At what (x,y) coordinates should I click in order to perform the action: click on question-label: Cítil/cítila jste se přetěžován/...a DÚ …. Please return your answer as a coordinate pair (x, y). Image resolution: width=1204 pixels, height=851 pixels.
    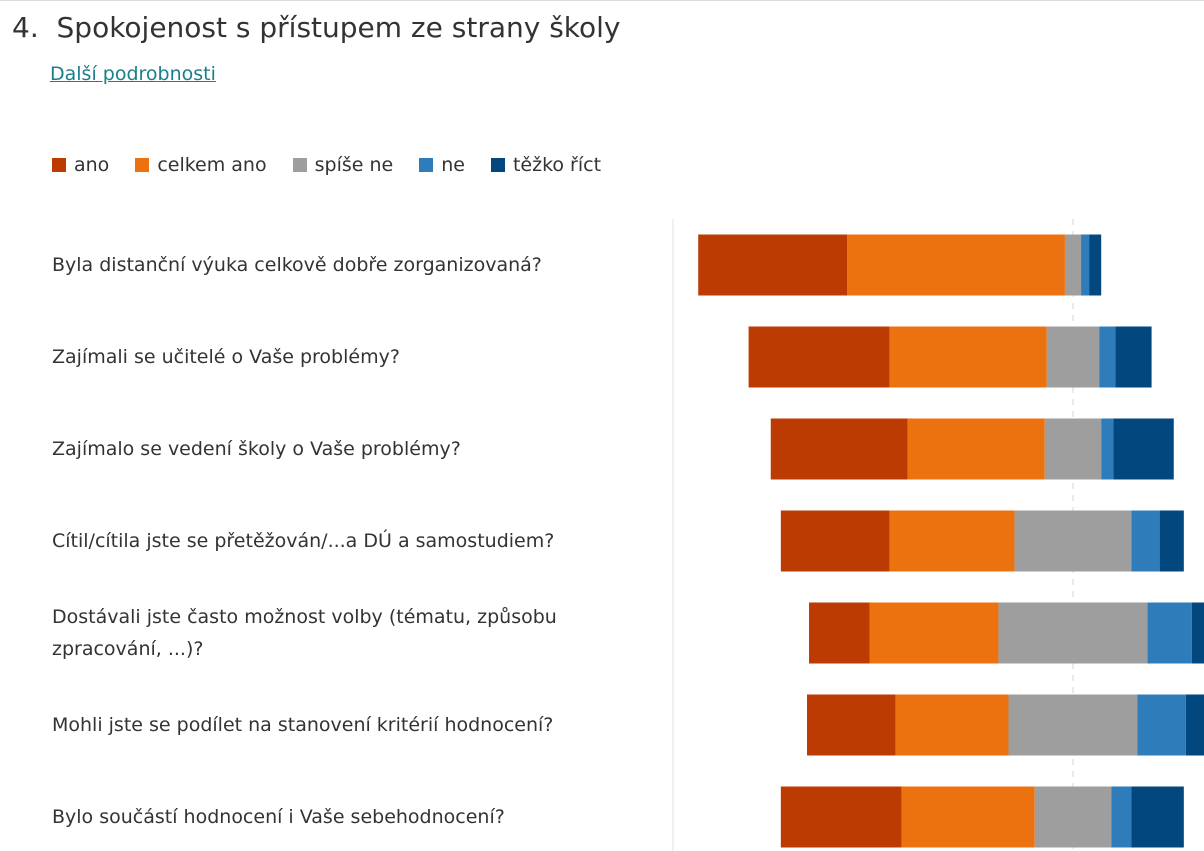
    Looking at the image, I should click on (303, 541).